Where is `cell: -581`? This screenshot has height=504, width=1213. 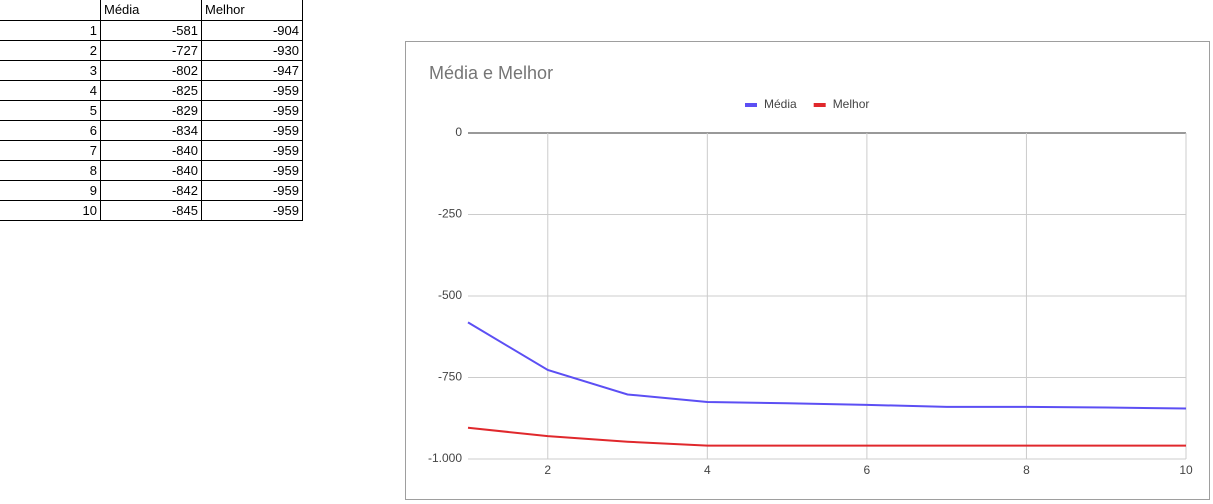 cell: -581 is located at coordinates (151, 30).